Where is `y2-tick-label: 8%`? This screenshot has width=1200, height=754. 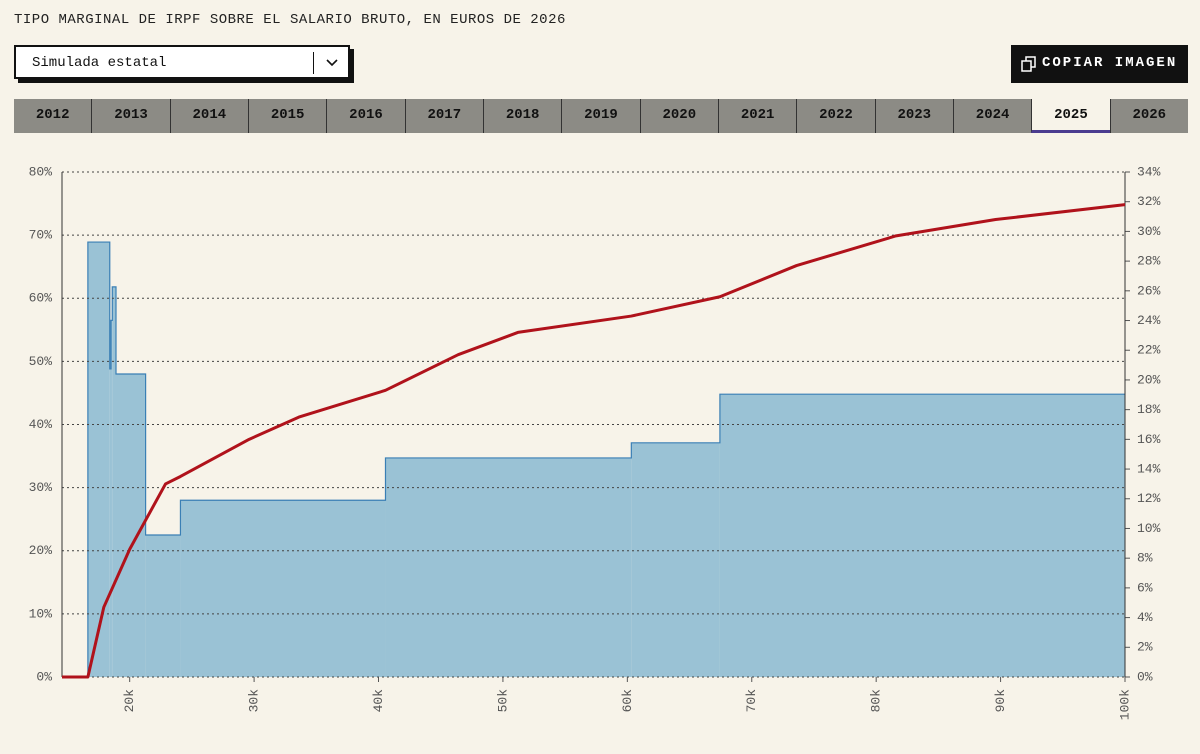 y2-tick-label: 8% is located at coordinates (1145, 558).